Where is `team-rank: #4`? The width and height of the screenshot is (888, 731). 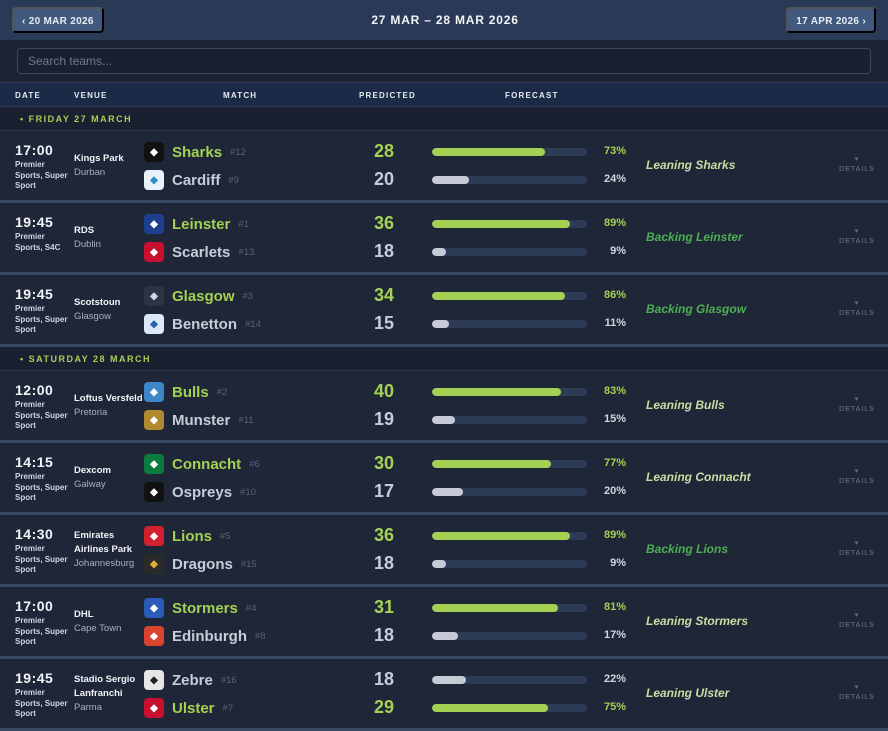
team-rank: #4 is located at coordinates (251, 608).